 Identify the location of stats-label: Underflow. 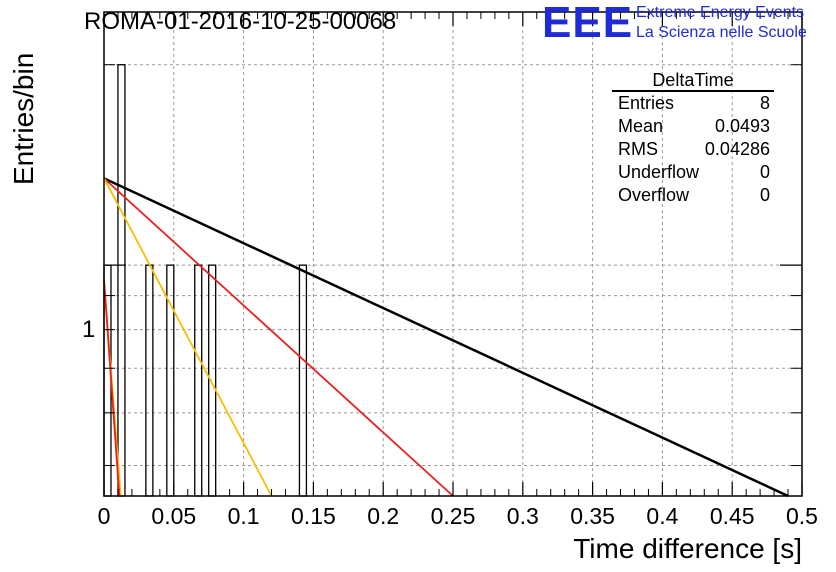
(659, 172).